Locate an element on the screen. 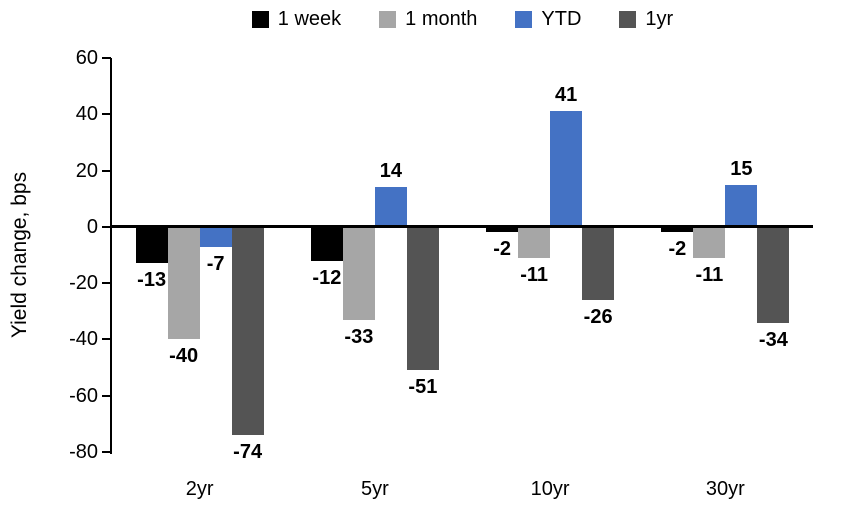  y-tick-label: 40 is located at coordinates (86, 114).